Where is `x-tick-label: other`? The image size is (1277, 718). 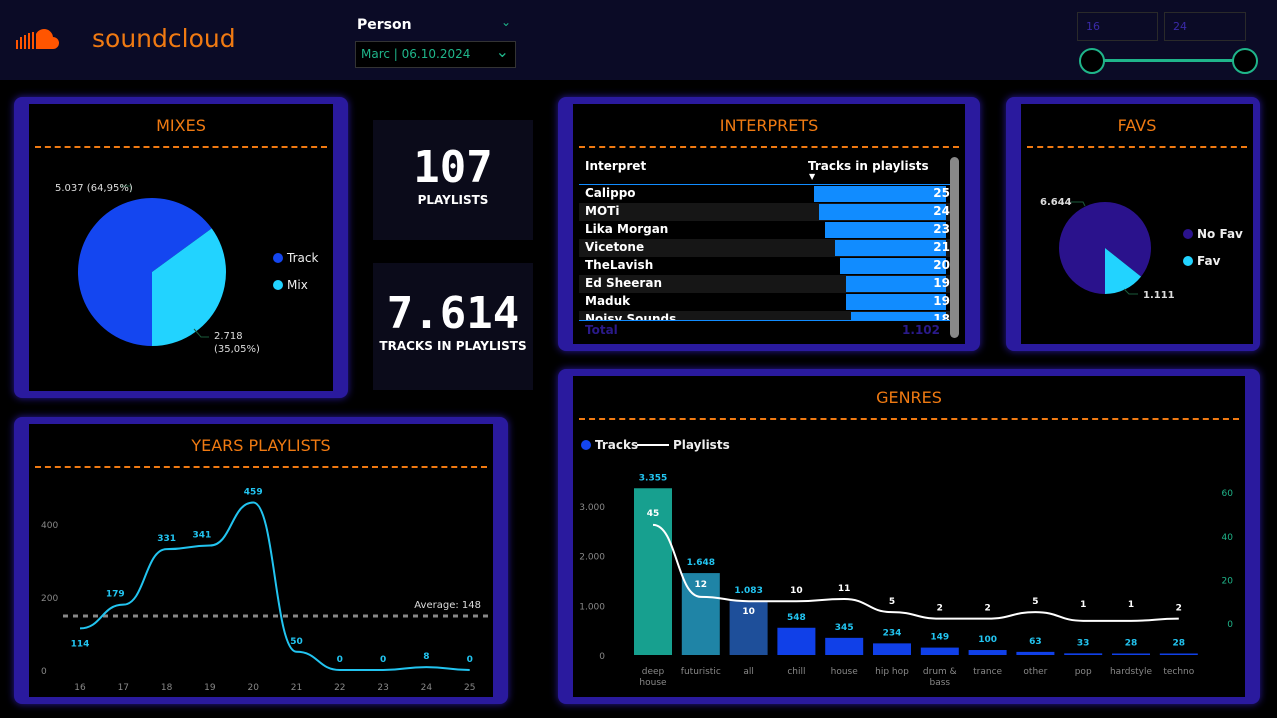
x-tick-label: other is located at coordinates (1035, 672).